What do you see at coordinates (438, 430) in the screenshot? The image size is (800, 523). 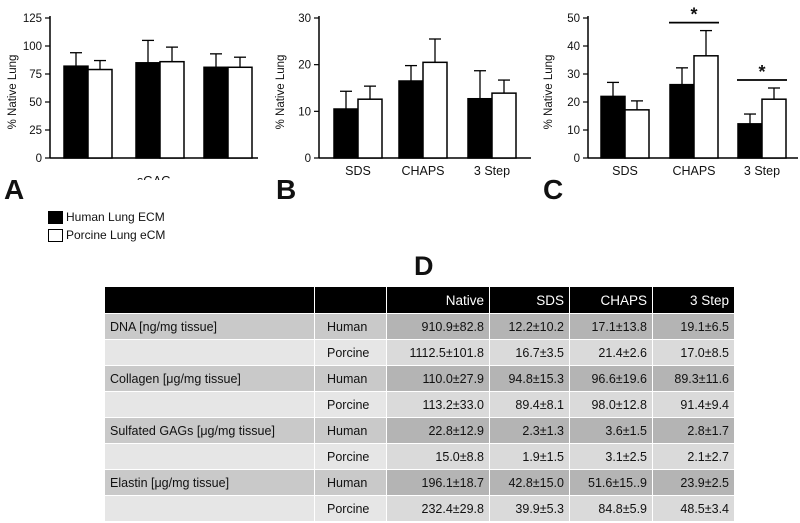 I see `value-cell: 22.8±12.9` at bounding box center [438, 430].